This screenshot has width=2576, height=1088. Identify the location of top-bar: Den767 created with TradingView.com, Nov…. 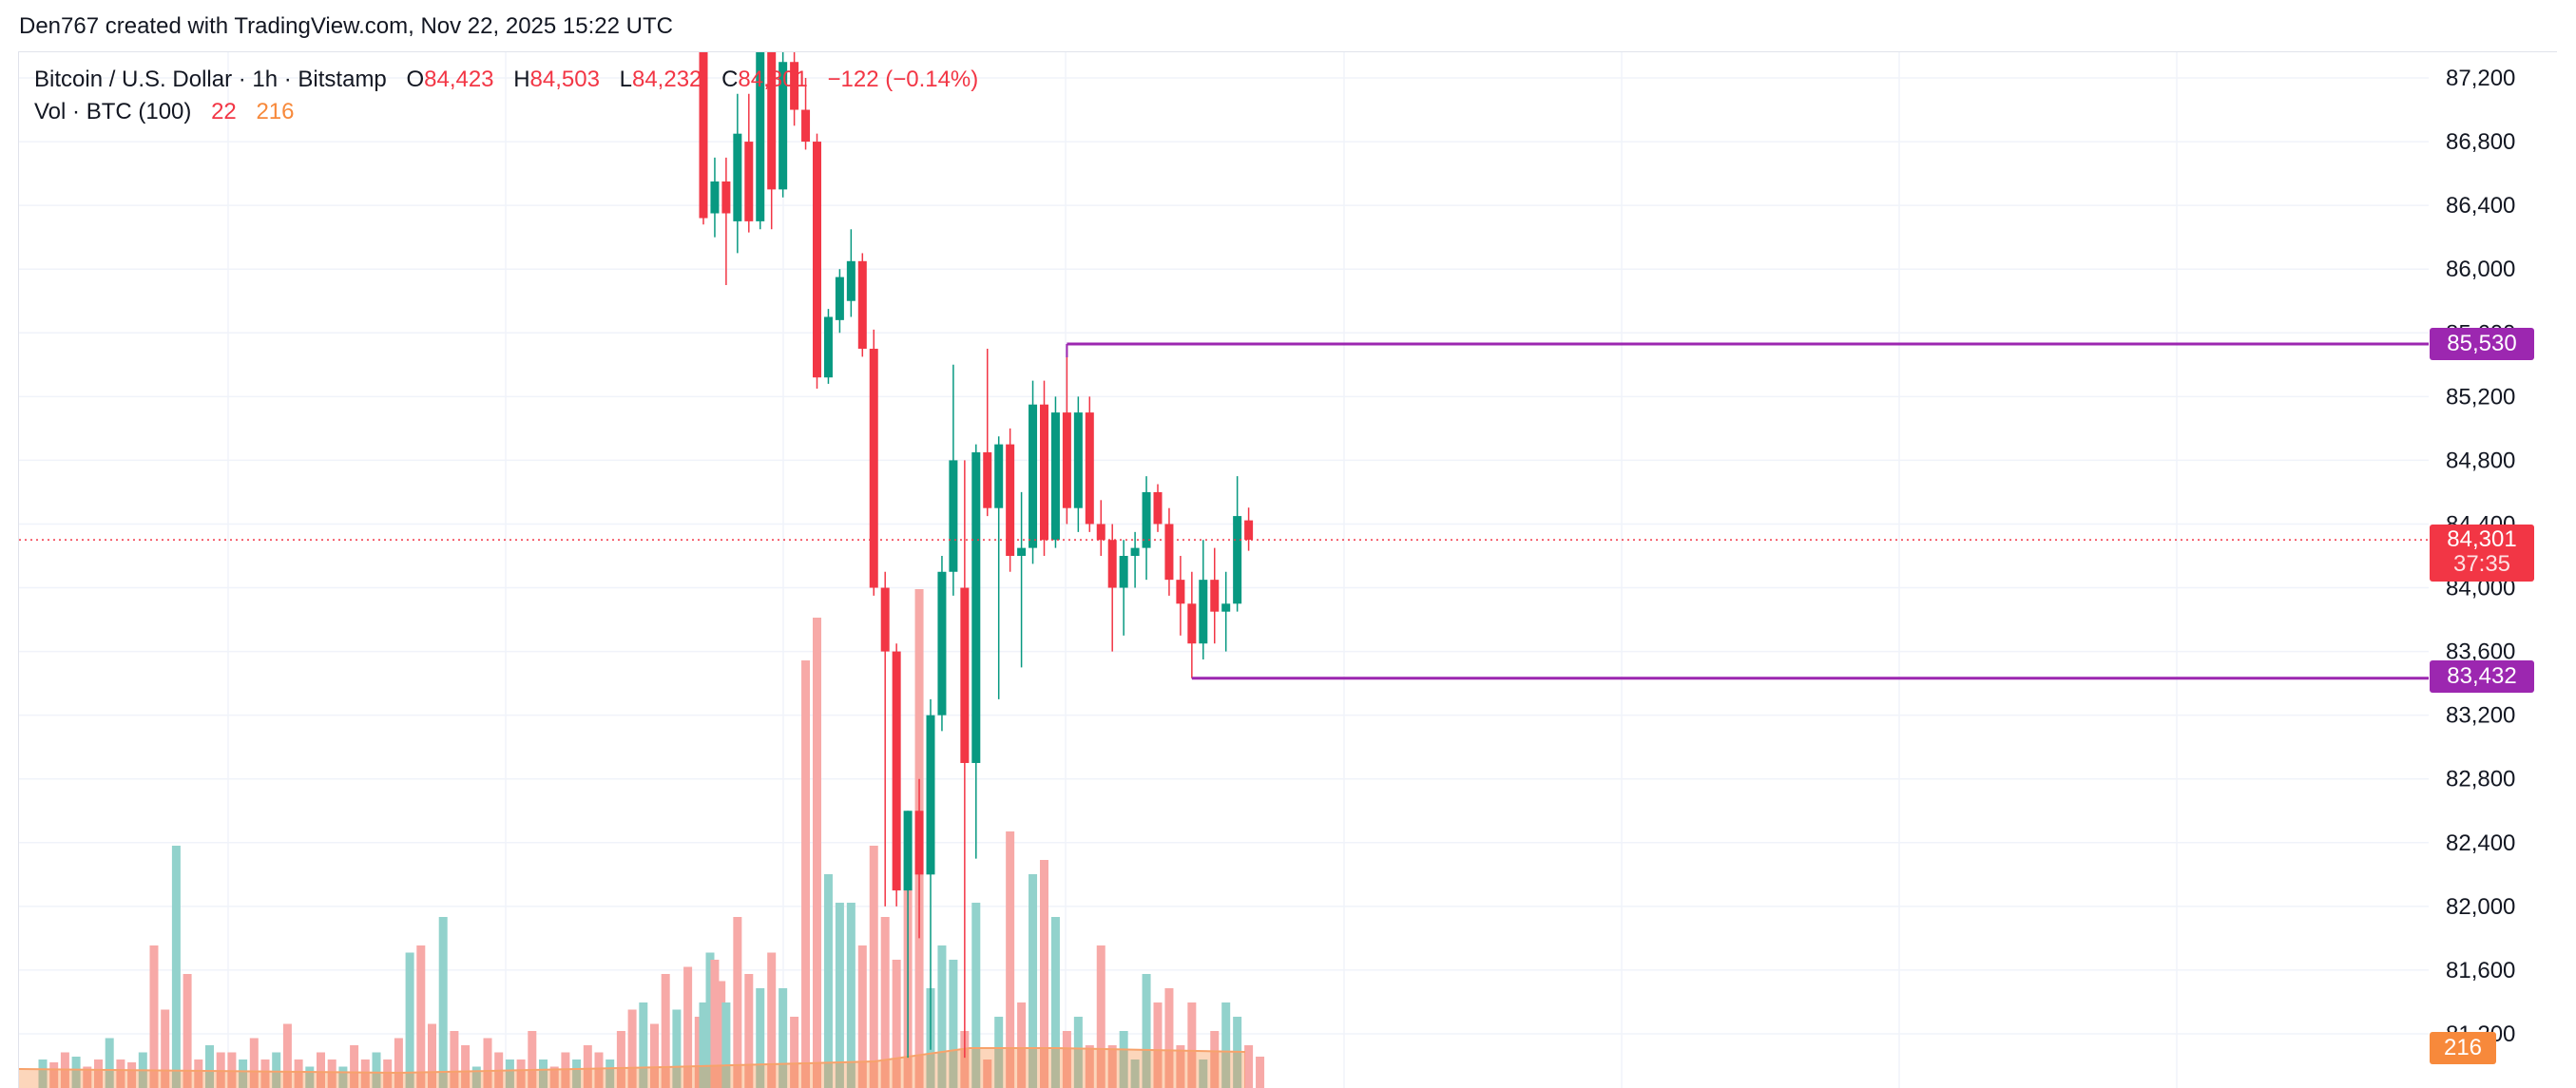
(1288, 26).